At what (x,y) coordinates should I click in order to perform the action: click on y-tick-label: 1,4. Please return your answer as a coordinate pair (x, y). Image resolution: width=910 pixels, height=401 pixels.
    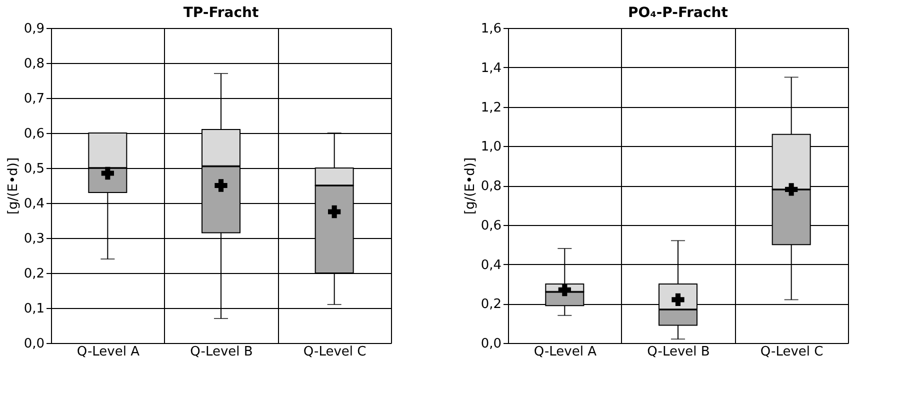
    Looking at the image, I should click on (491, 68).